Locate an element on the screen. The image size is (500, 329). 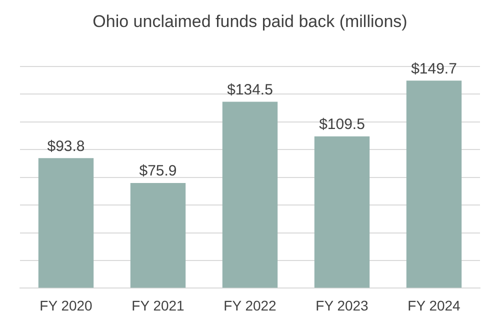
x-tick-label: FY 2021 is located at coordinates (158, 305).